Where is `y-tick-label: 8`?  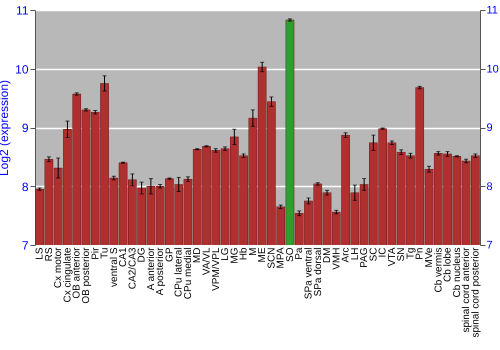 y-tick-label: 8 is located at coordinates (25, 187).